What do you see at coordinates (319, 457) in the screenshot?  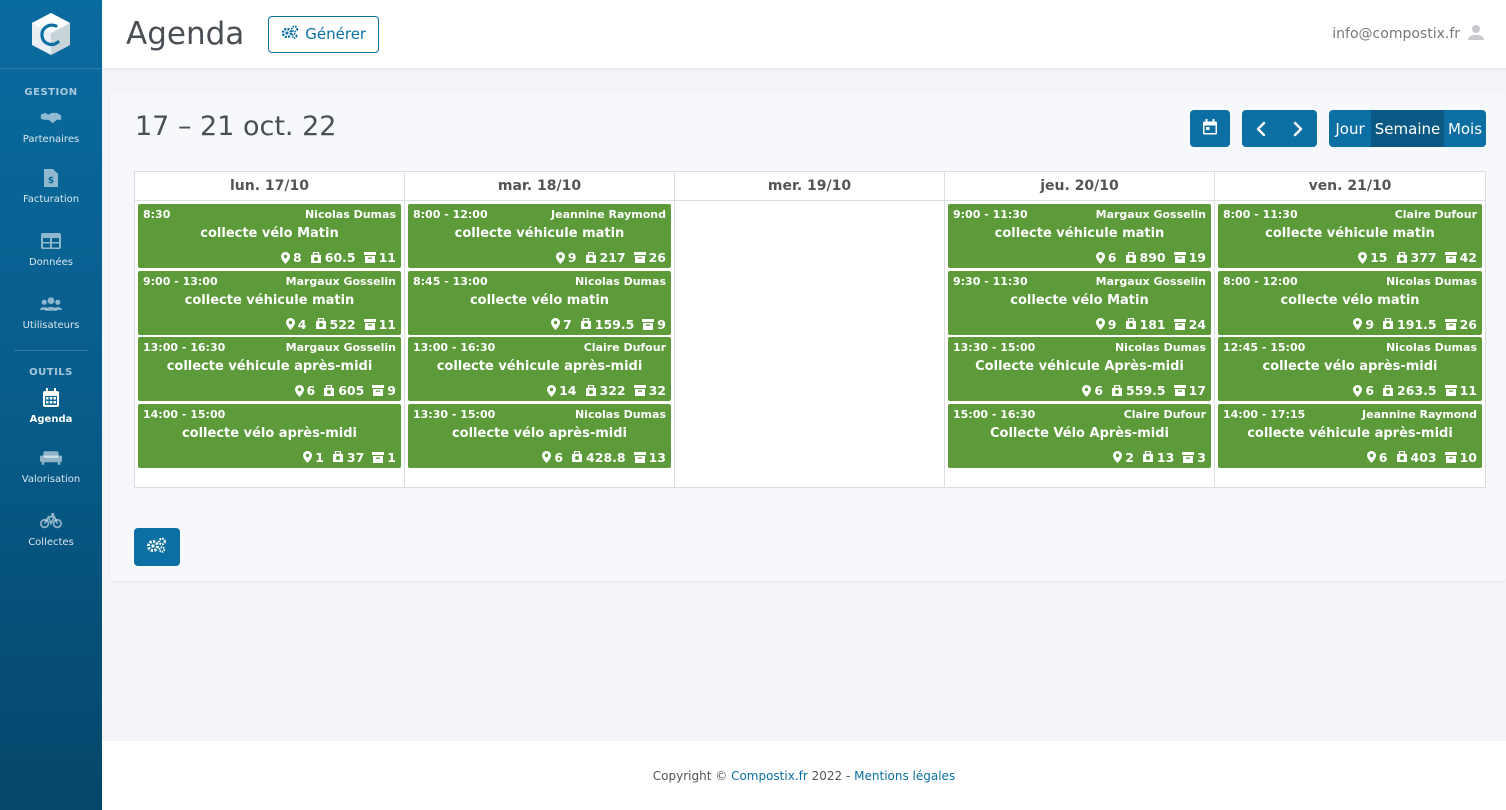 I see `event-points-value: 1` at bounding box center [319, 457].